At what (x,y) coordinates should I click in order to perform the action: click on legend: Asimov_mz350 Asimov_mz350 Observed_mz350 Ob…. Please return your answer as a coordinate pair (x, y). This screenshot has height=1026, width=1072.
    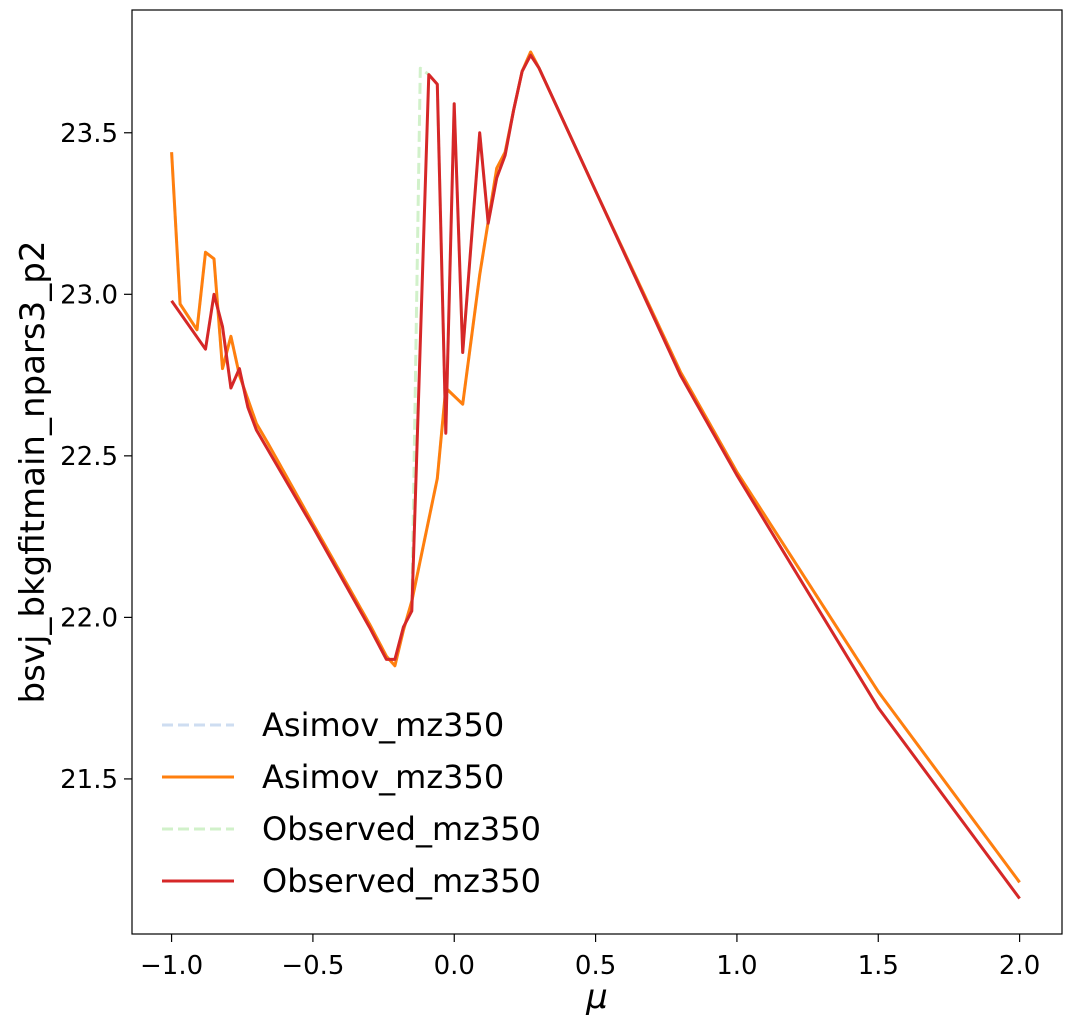
    Looking at the image, I should click on (351, 803).